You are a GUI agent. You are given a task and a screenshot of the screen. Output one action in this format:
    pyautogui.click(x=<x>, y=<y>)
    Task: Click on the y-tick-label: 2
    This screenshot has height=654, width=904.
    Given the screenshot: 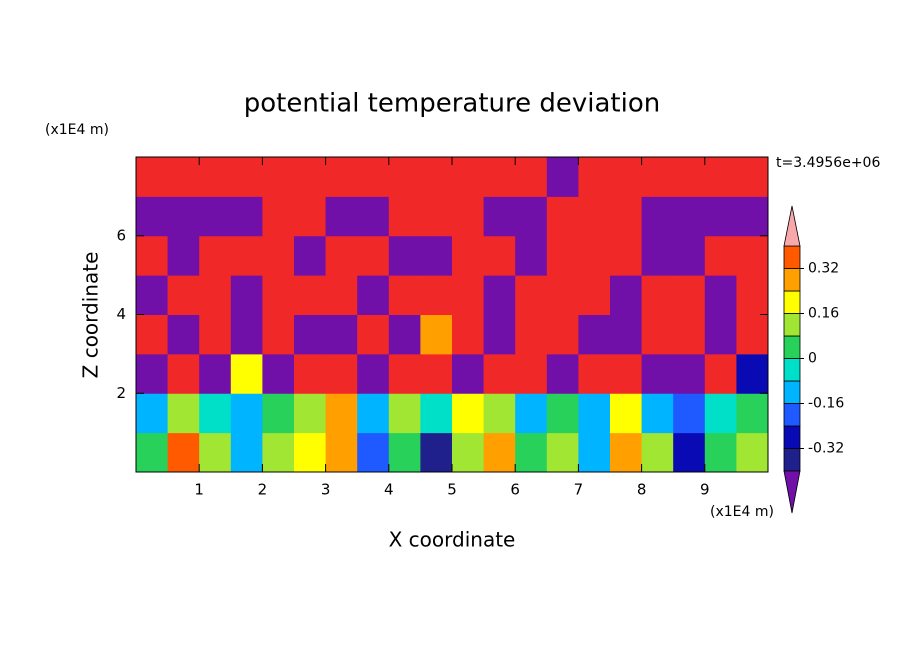 What is the action you would take?
    pyautogui.click(x=121, y=393)
    